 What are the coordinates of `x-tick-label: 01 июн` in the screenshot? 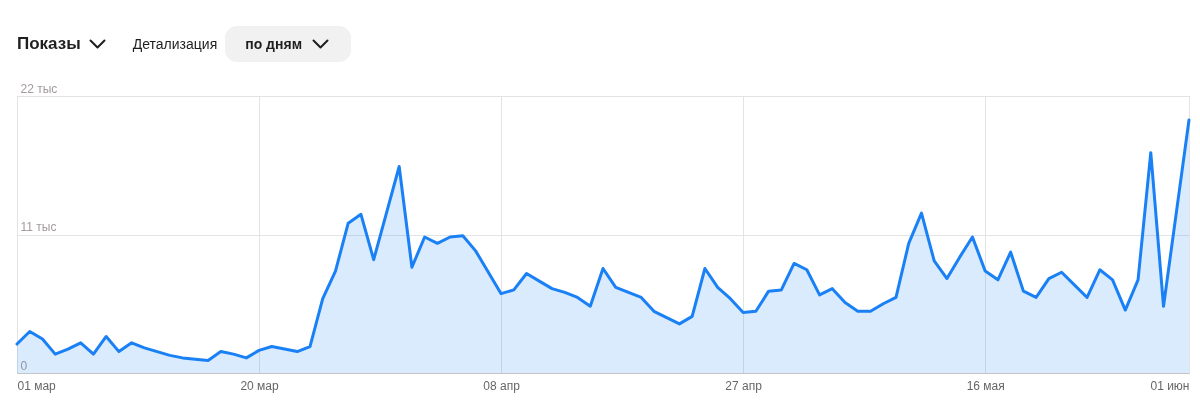 It's located at (1170, 385).